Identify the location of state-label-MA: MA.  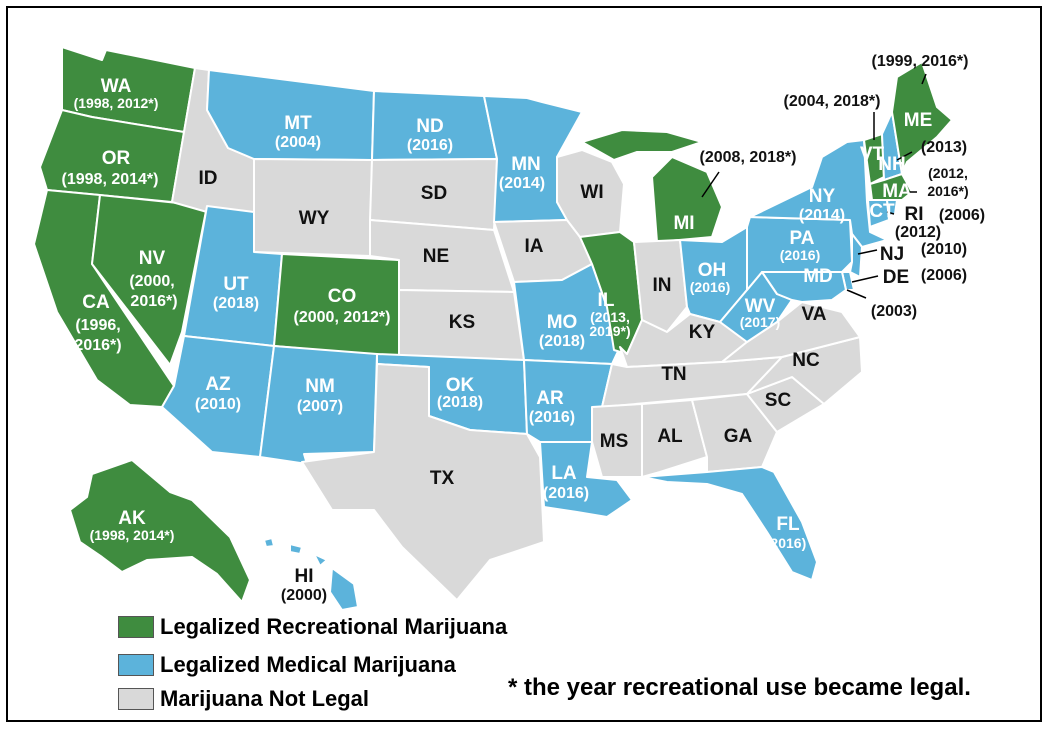
(897, 191).